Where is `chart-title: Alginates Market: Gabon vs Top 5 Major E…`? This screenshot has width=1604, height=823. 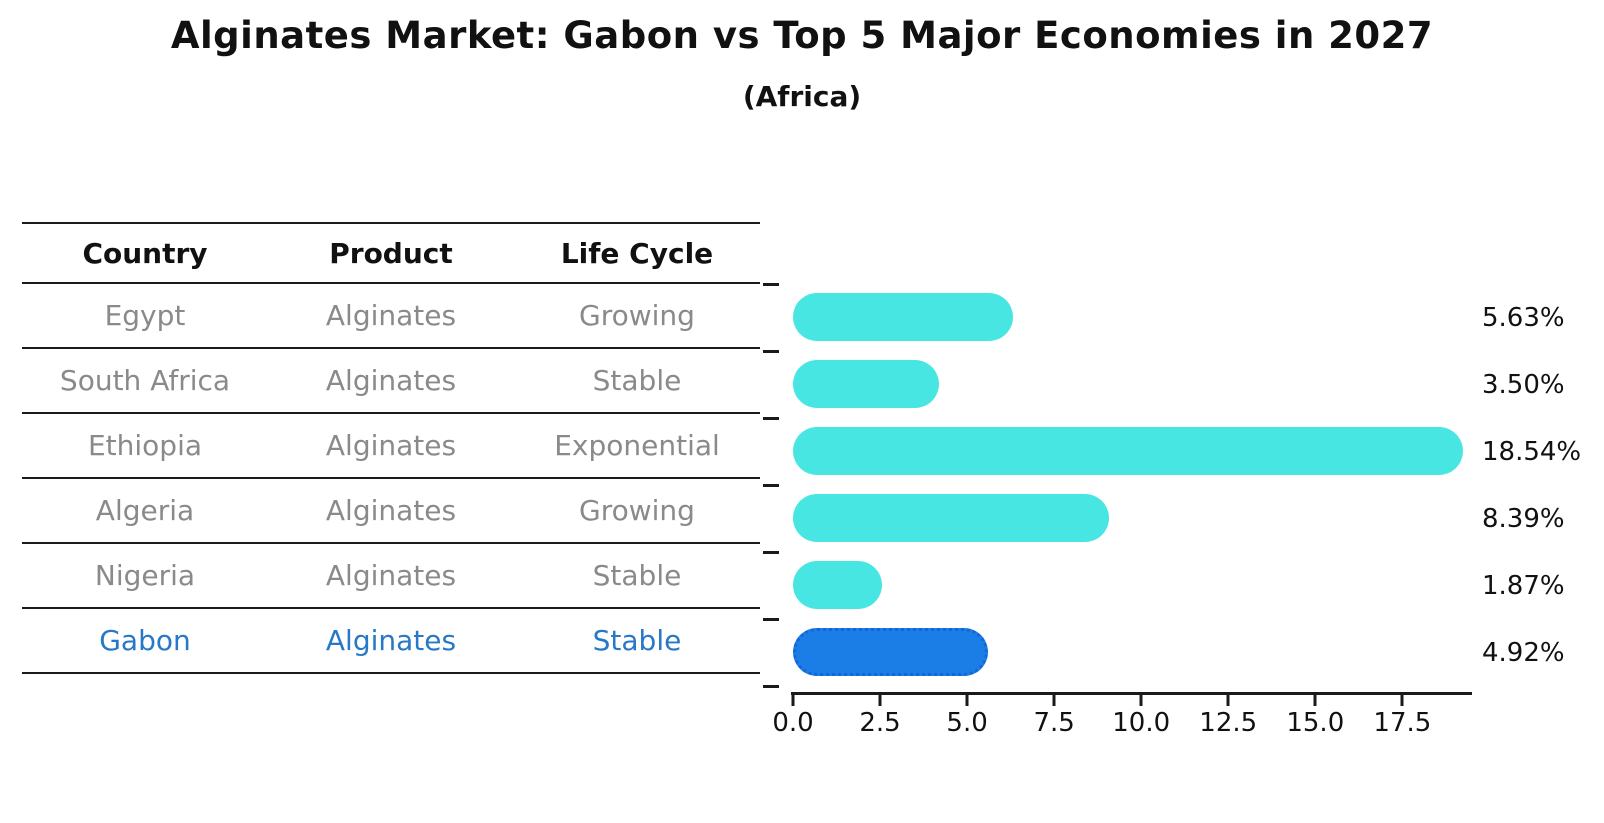 chart-title: Alginates Market: Gabon vs Top 5 Major E… is located at coordinates (802, 35).